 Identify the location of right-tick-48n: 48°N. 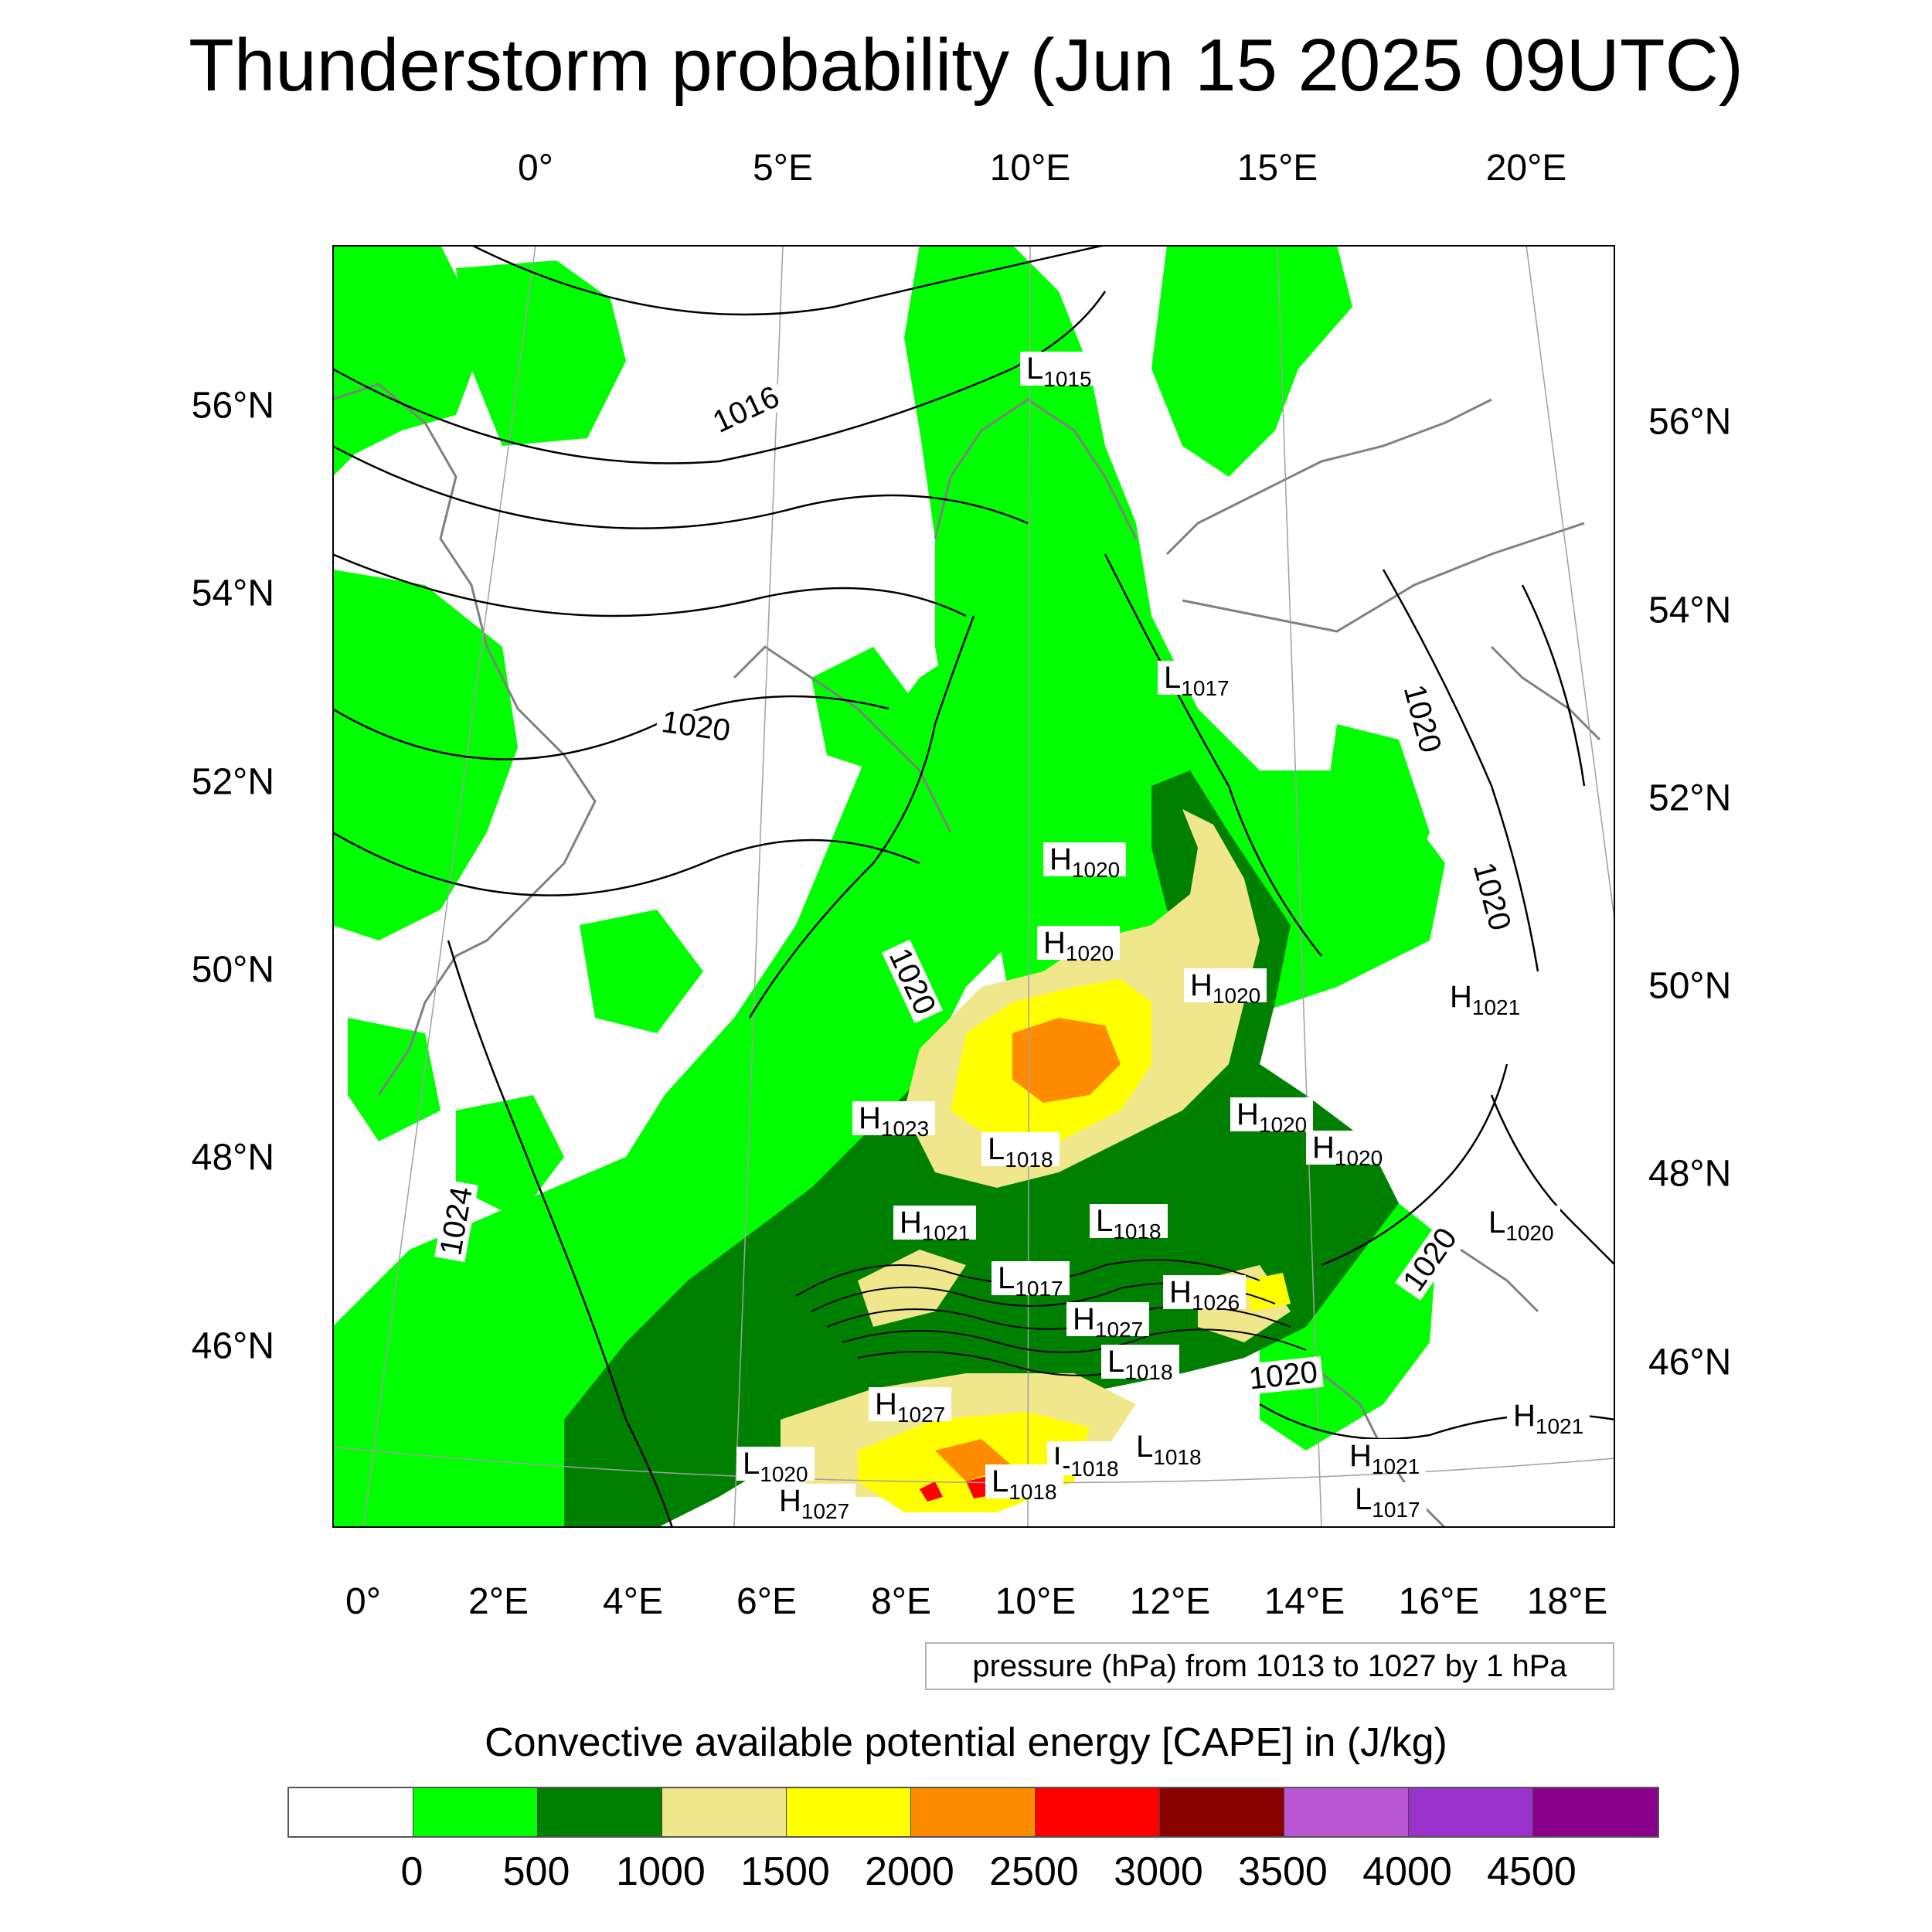
(1690, 1174).